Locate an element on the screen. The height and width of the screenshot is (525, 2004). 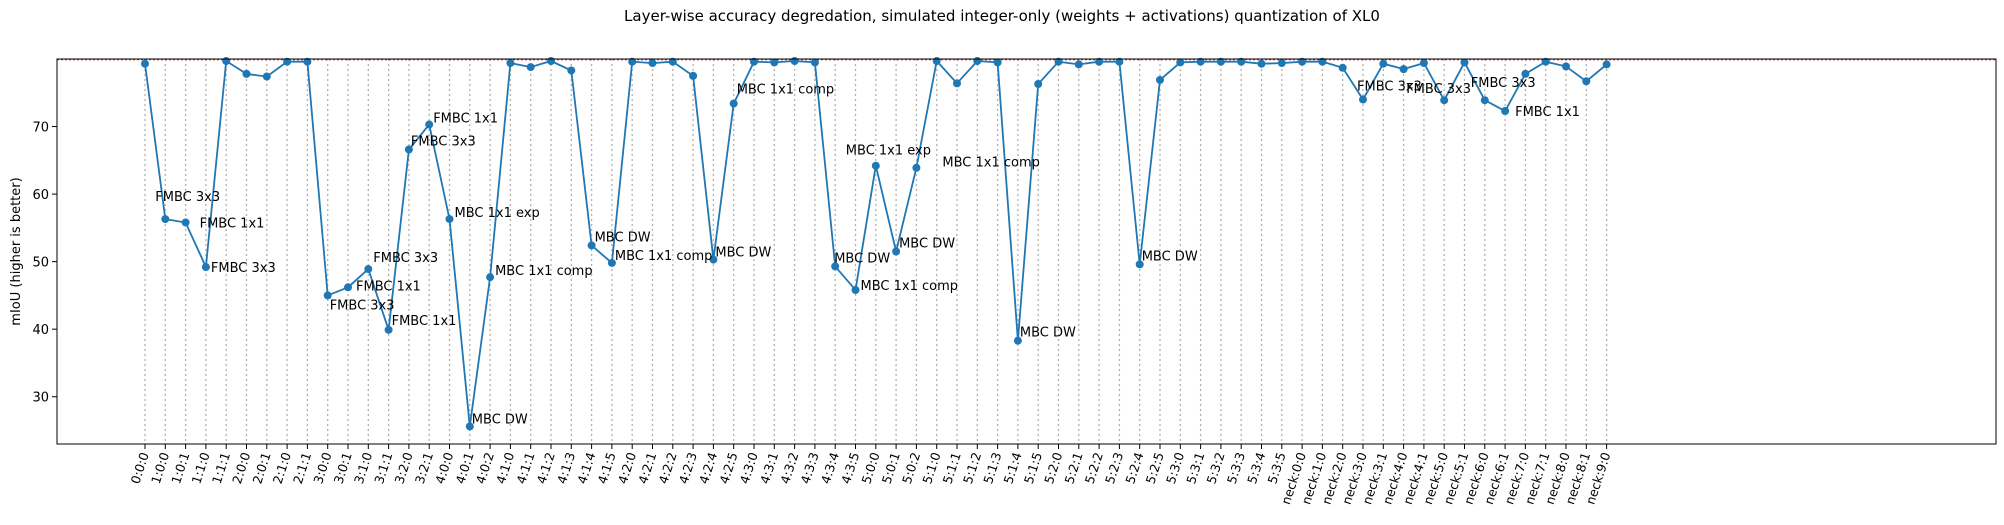
annotation-5:0:2: MBC 1x1 comp is located at coordinates (991, 163).